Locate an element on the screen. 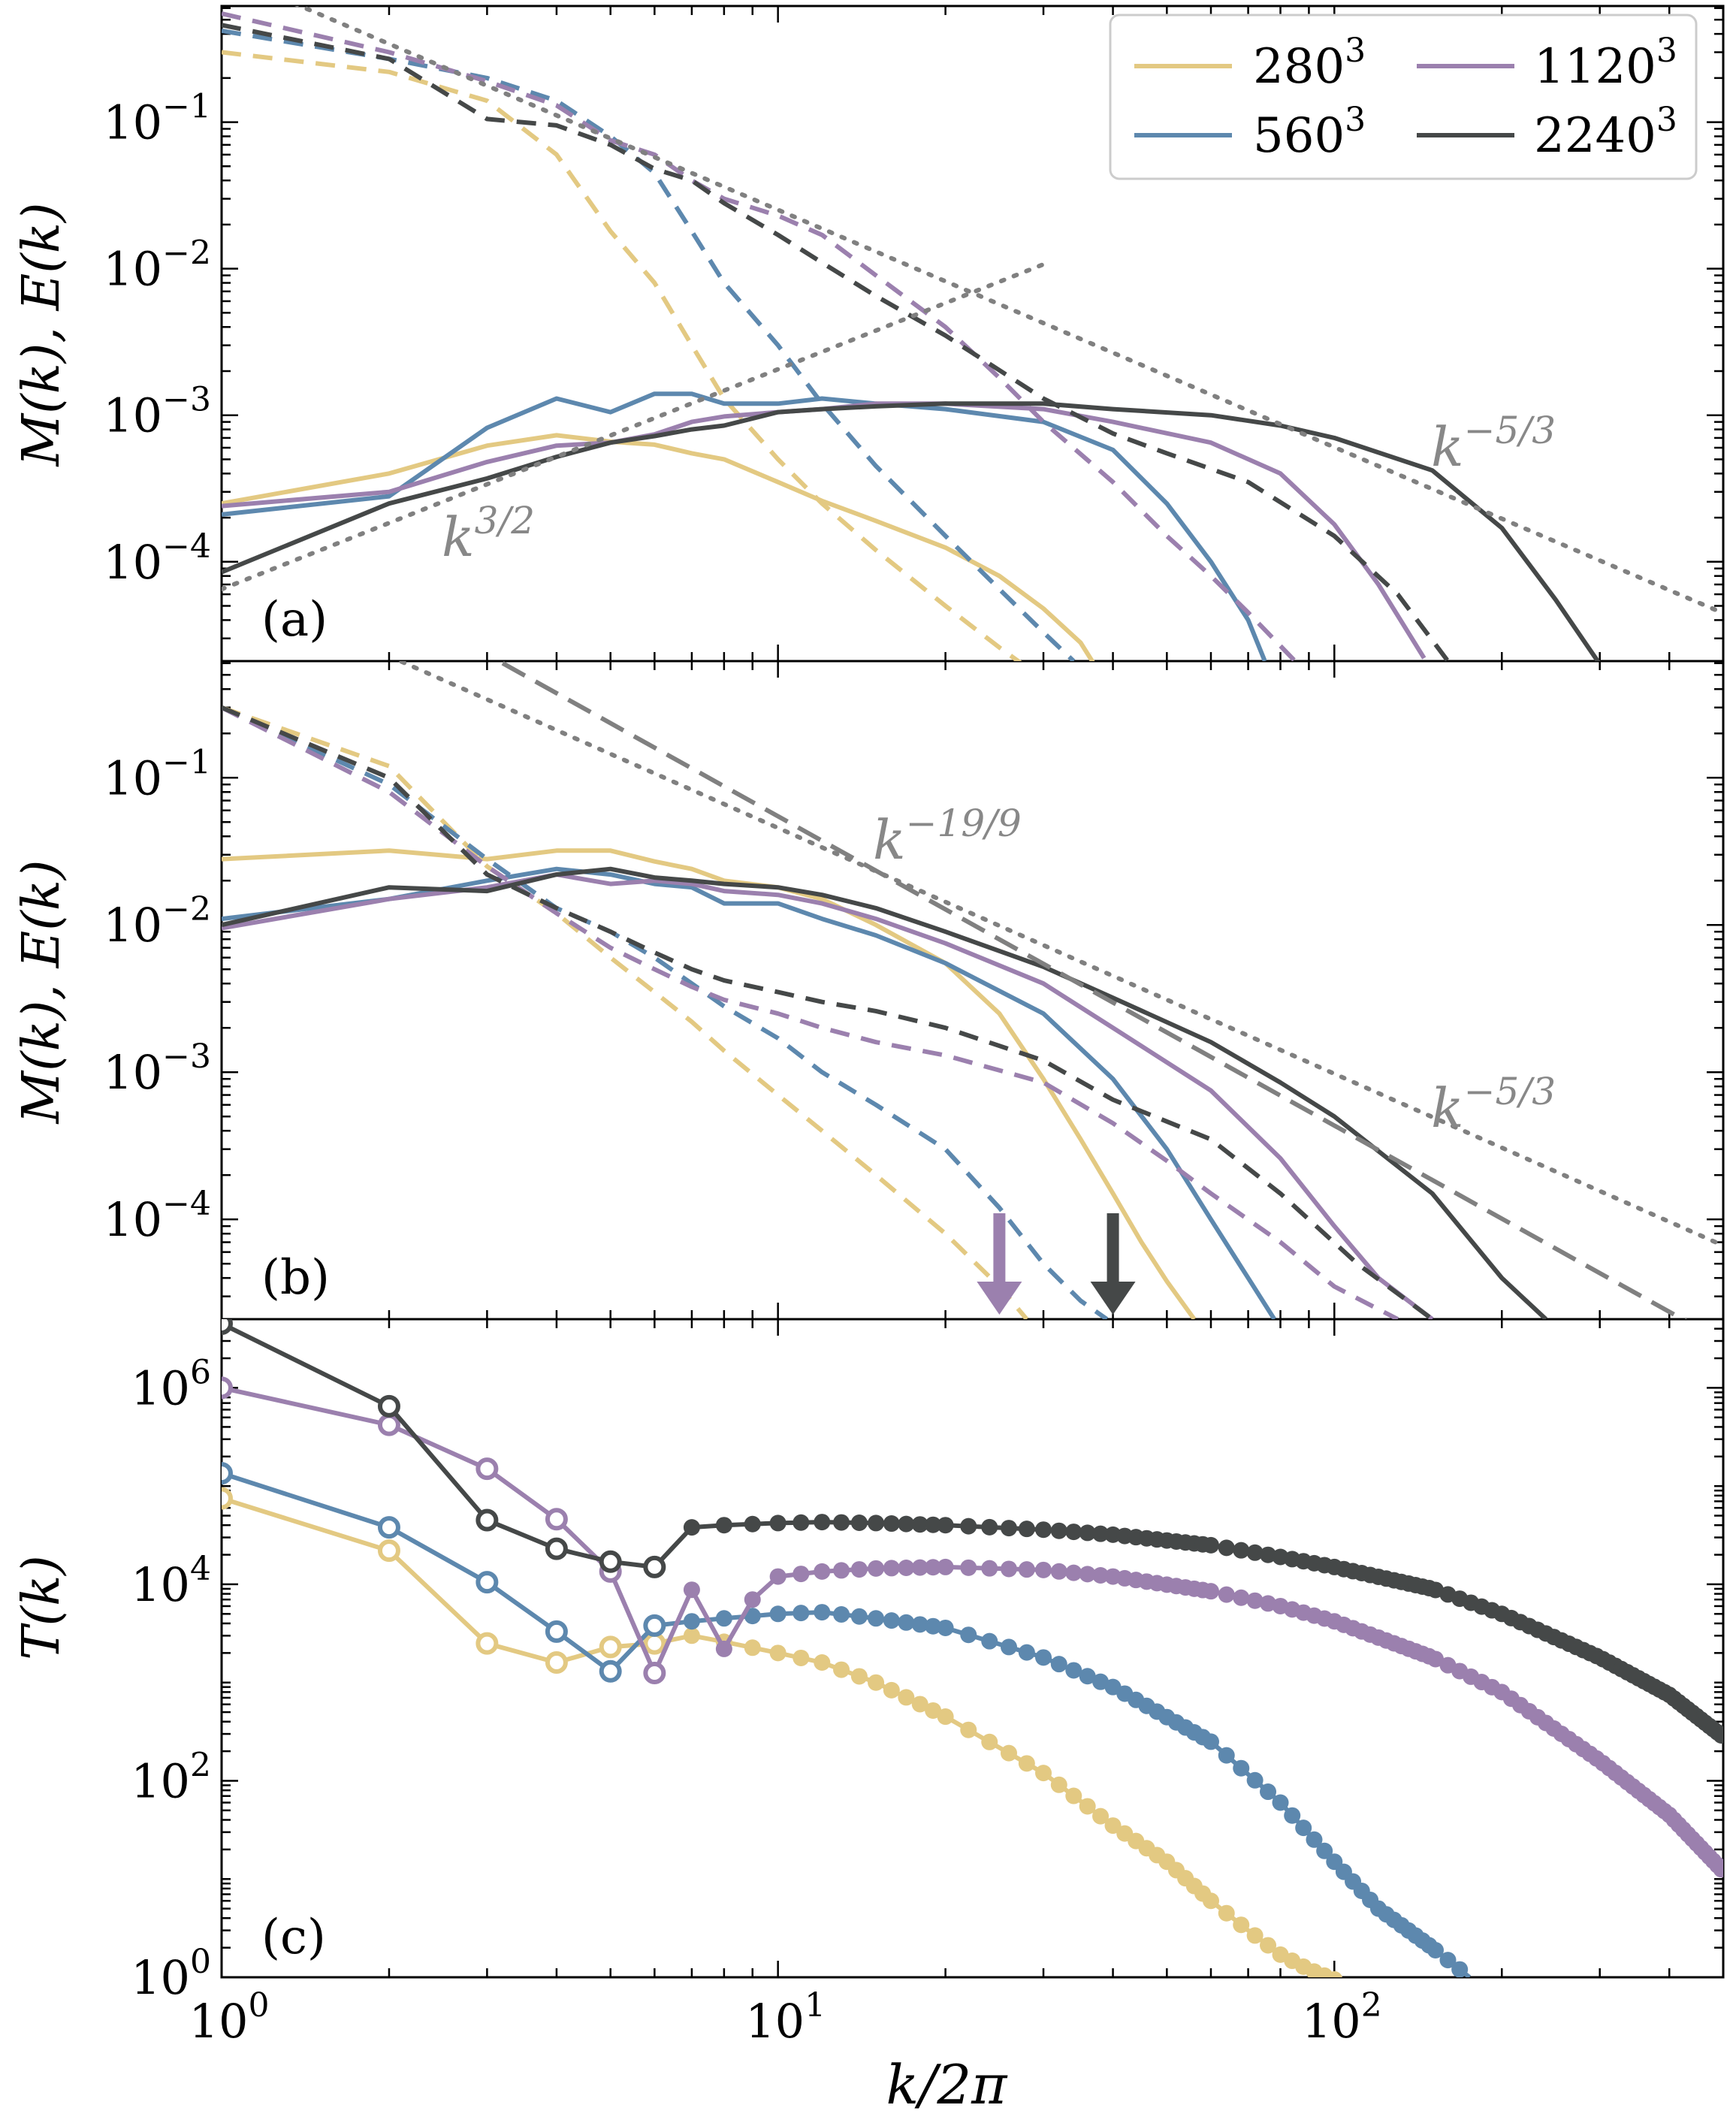 The image size is (1736, 2120). panel-label-a: (a) is located at coordinates (294, 620).